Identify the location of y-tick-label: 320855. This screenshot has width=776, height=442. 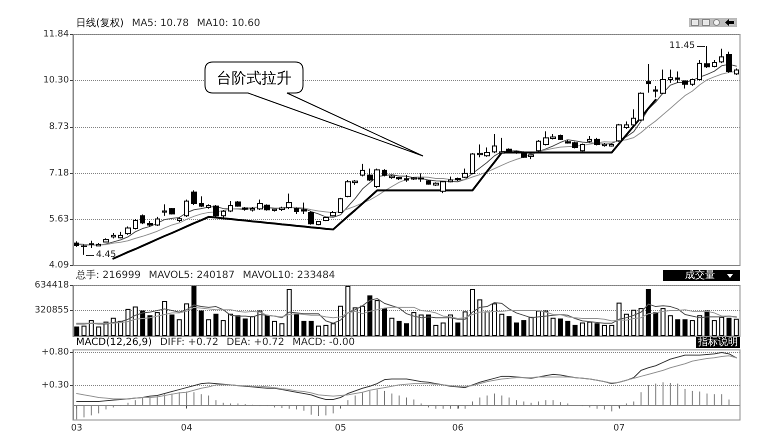
(51, 310).